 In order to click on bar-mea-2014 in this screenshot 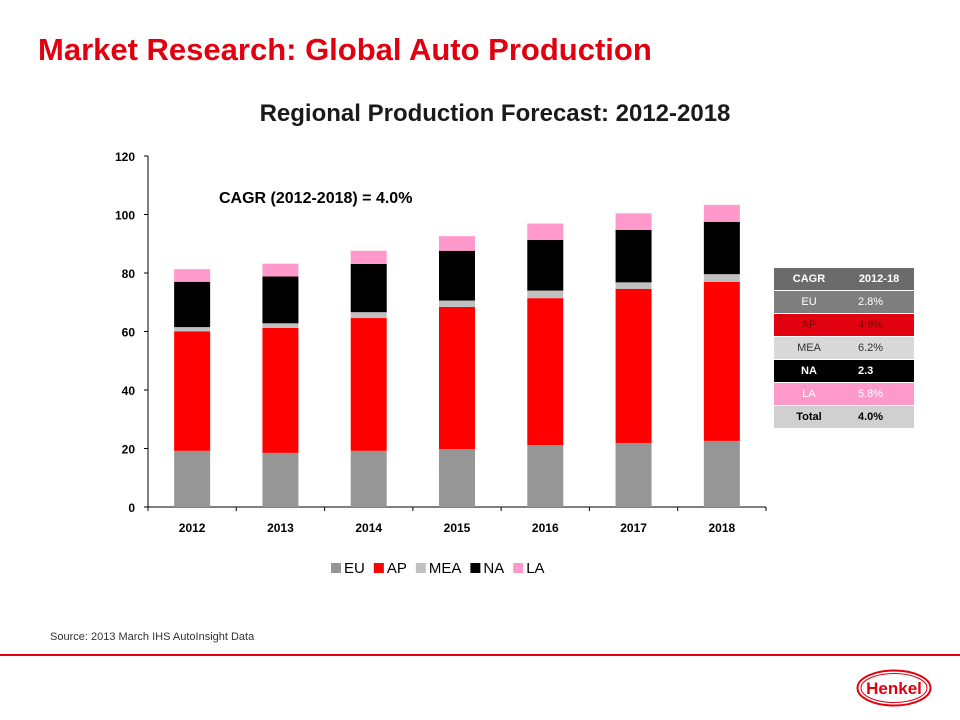, I will do `click(368, 315)`.